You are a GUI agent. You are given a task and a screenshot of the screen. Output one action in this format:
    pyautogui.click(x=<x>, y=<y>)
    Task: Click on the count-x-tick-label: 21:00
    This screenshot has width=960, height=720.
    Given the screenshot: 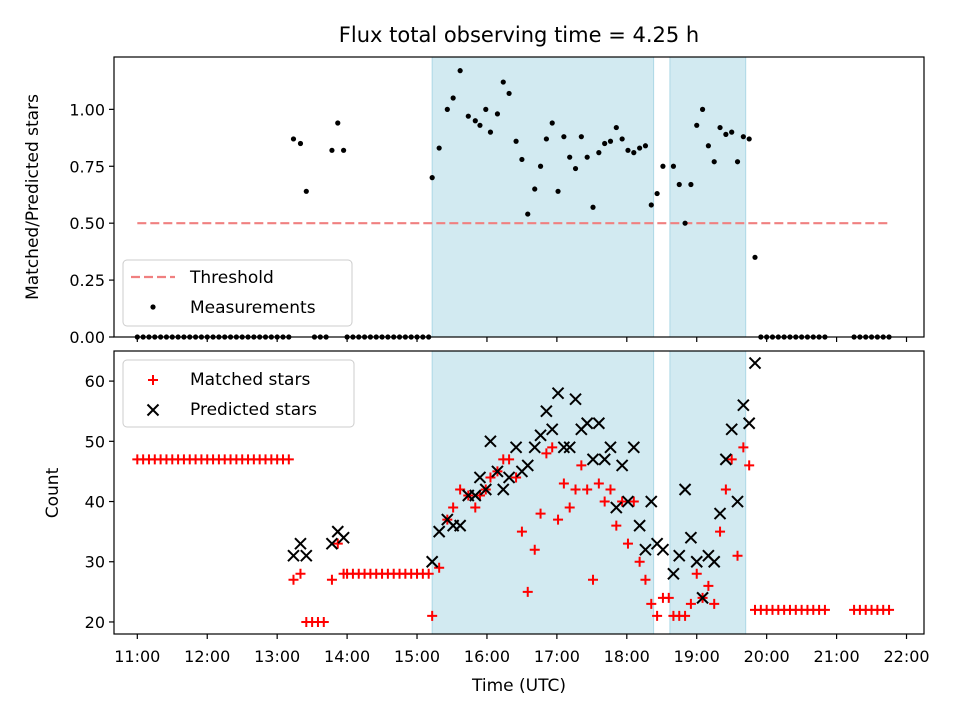 What is the action you would take?
    pyautogui.click(x=837, y=656)
    